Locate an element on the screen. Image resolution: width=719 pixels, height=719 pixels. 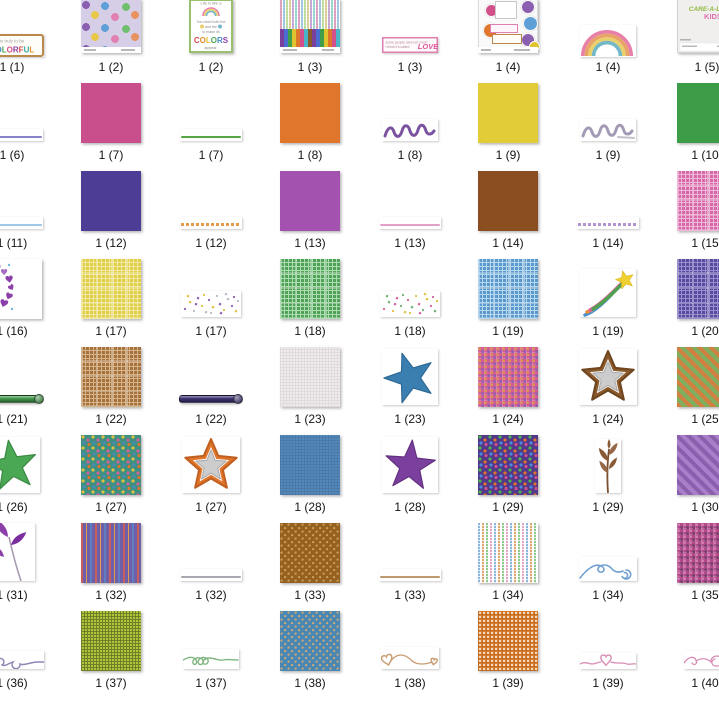
file-item: is truly to be COLORFUL 1 (1) is located at coordinates (30, 40).